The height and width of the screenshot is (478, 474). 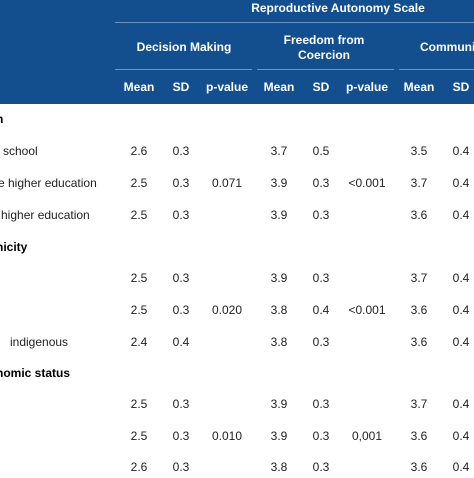 What do you see at coordinates (139, 342) in the screenshot?
I see `cell: 2.4` at bounding box center [139, 342].